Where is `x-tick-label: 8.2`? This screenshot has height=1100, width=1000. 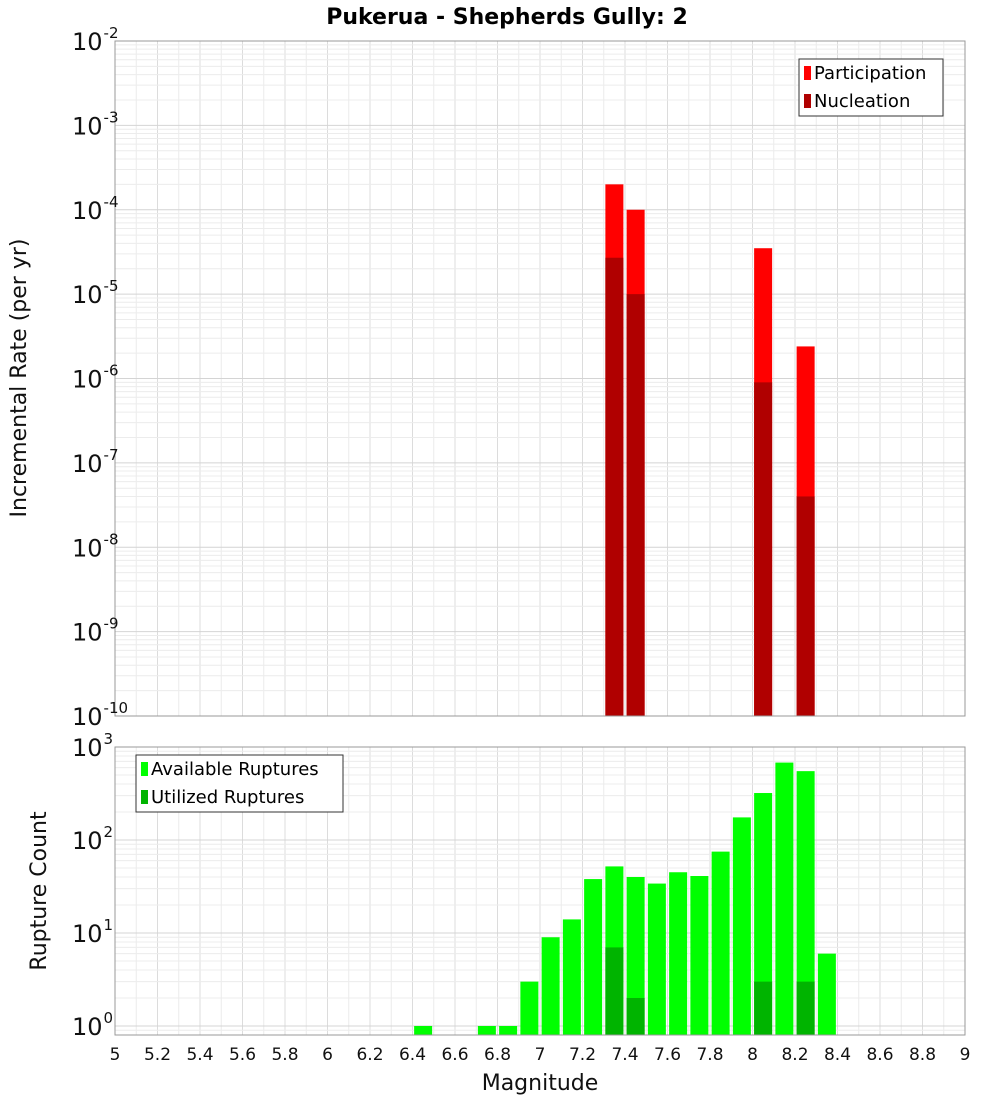
x-tick-label: 8.2 is located at coordinates (794, 1055).